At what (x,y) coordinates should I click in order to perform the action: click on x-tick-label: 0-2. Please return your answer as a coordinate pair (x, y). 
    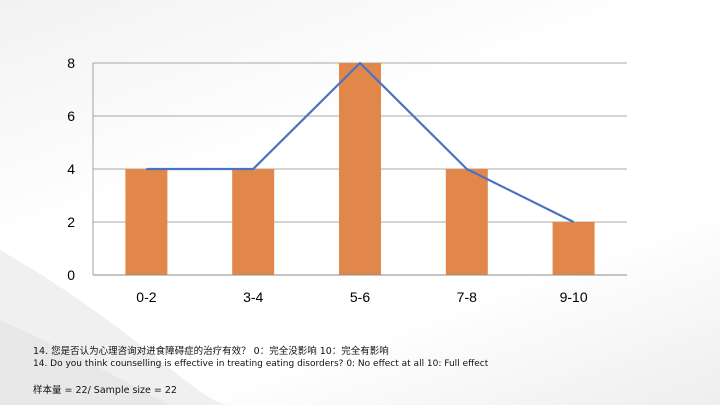
    Looking at the image, I should click on (146, 297).